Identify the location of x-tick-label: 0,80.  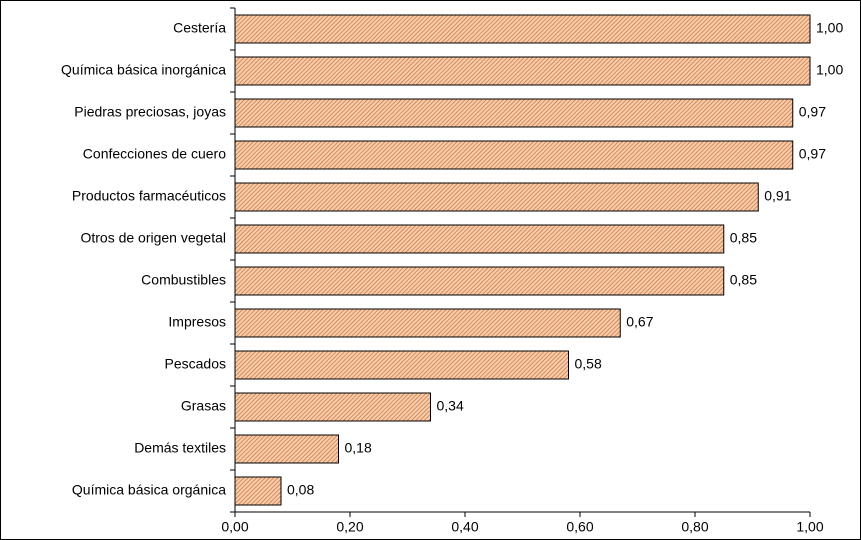
(694, 527).